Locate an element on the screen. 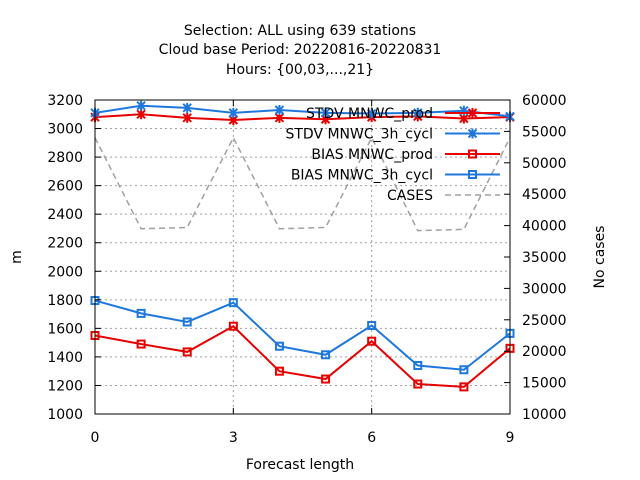  y-tick-label: 1800 is located at coordinates (65, 301).